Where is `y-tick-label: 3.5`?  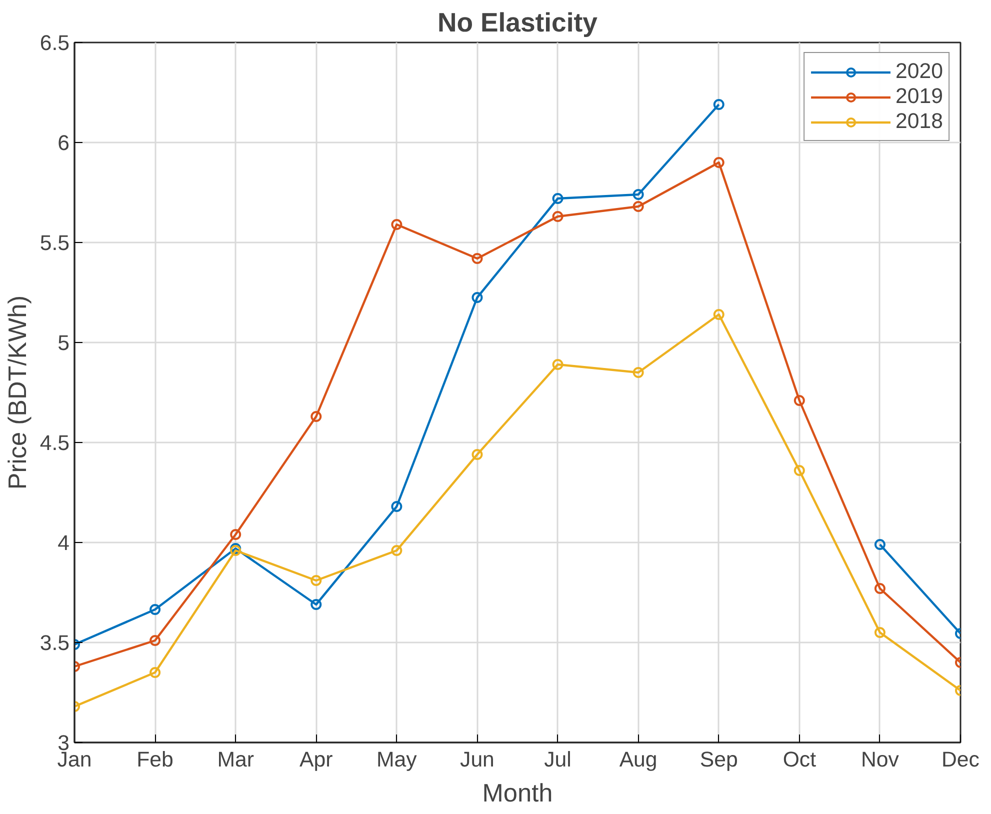 y-tick-label: 3.5 is located at coordinates (55, 643).